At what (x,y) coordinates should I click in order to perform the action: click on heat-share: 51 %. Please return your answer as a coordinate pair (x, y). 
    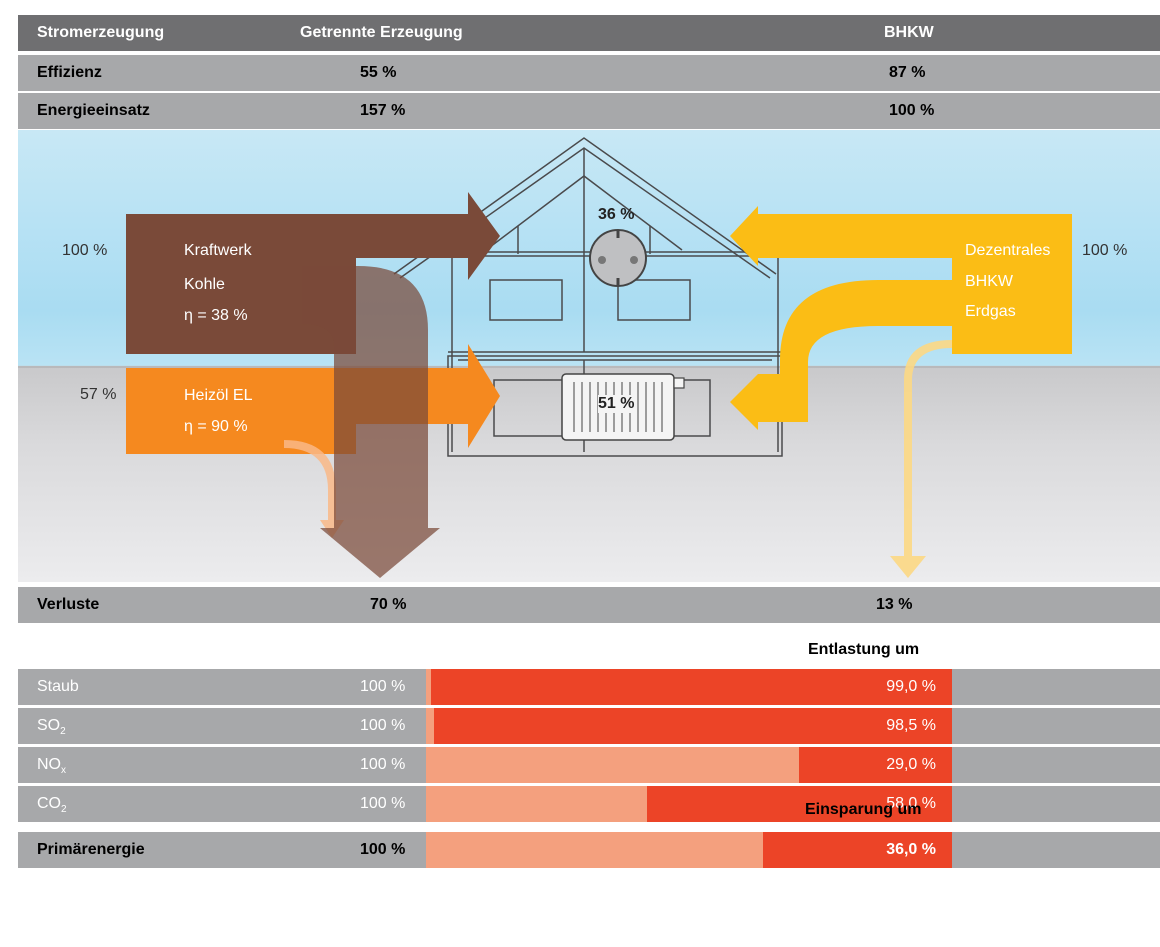
    Looking at the image, I should click on (616, 404).